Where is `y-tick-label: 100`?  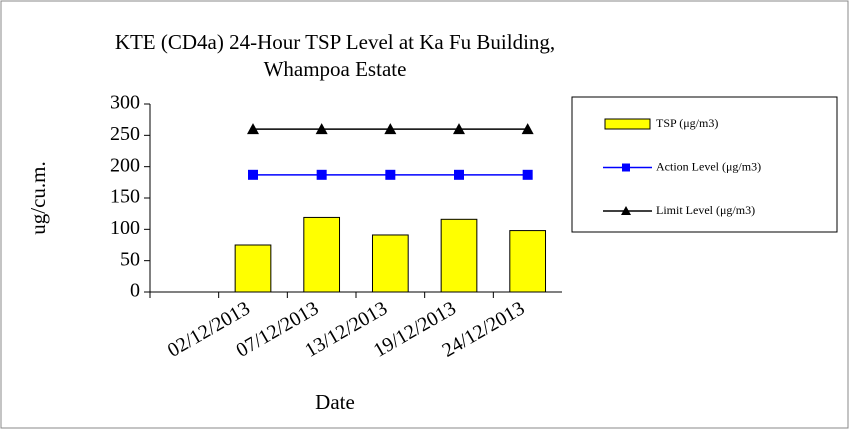 y-tick-label: 100 is located at coordinates (125, 228).